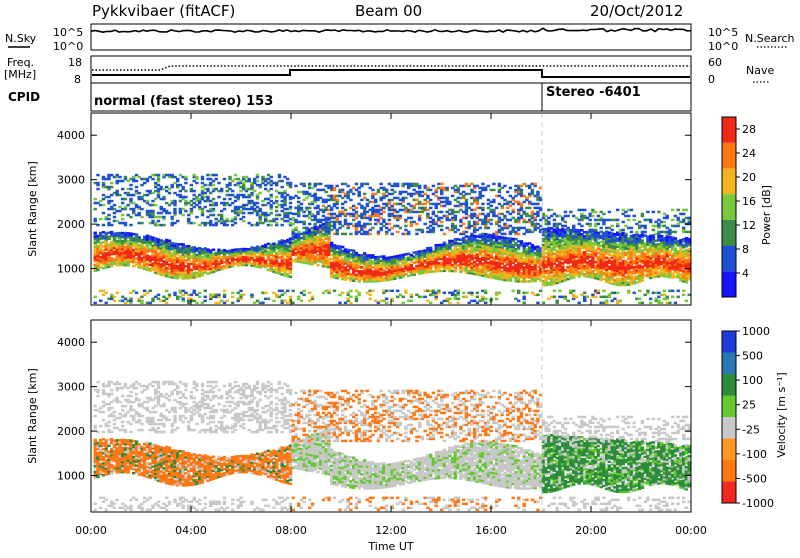  Describe the element at coordinates (77, 79) in the screenshot. I see `freq-tick-bottom: 8` at that location.